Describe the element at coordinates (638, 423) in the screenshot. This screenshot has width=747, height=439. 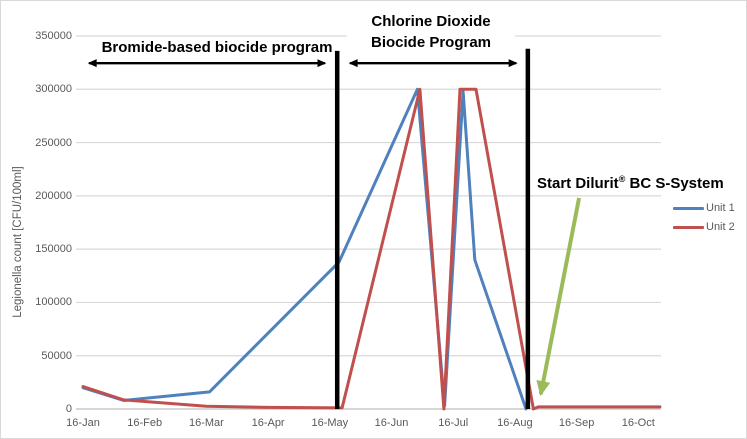
I see `x-tick-label-16-Oct: 16-Oct` at that location.